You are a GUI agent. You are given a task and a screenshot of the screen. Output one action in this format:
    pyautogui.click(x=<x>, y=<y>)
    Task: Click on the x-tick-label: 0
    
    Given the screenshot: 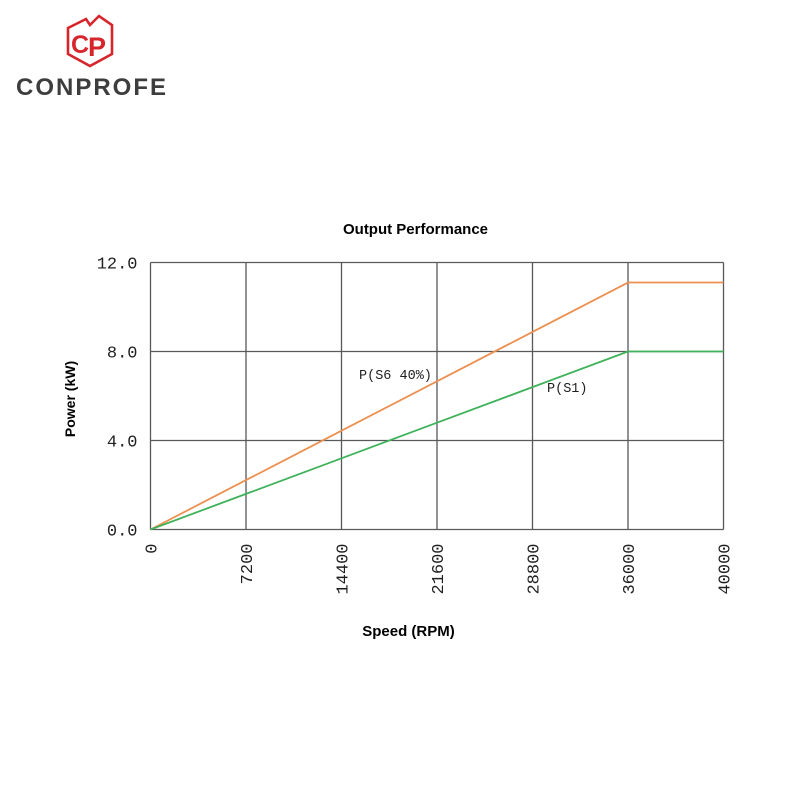 What is the action you would take?
    pyautogui.click(x=153, y=549)
    